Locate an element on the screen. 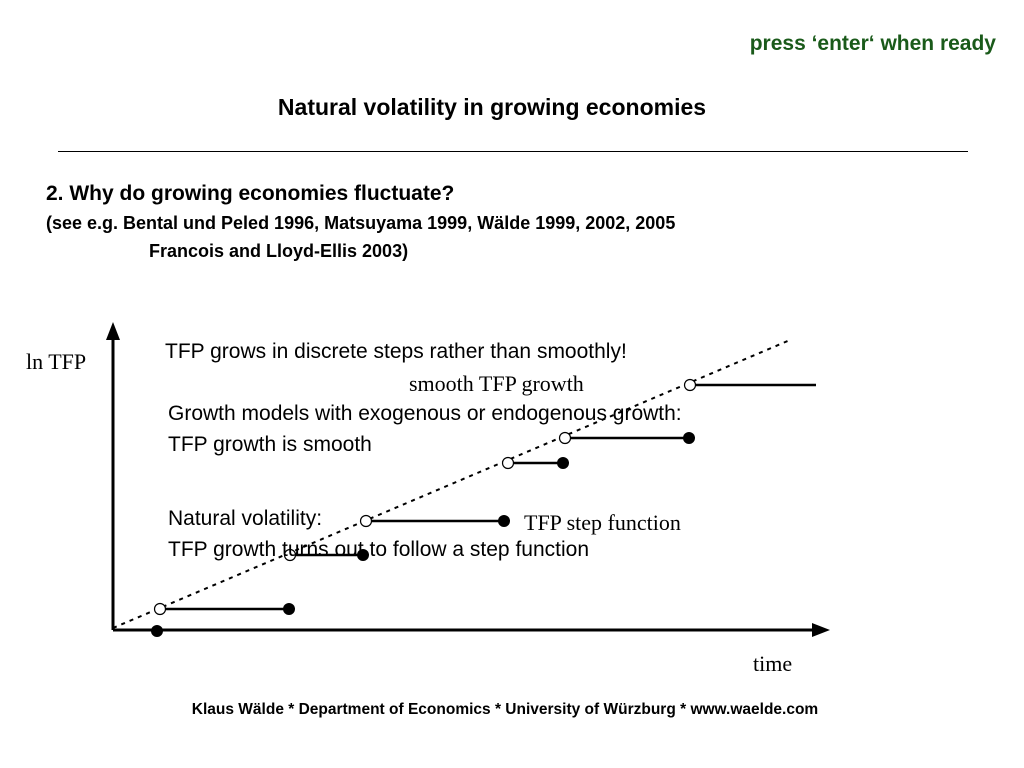  section-question: 2. Why do growing economies fluctuate? is located at coordinates (250, 193).